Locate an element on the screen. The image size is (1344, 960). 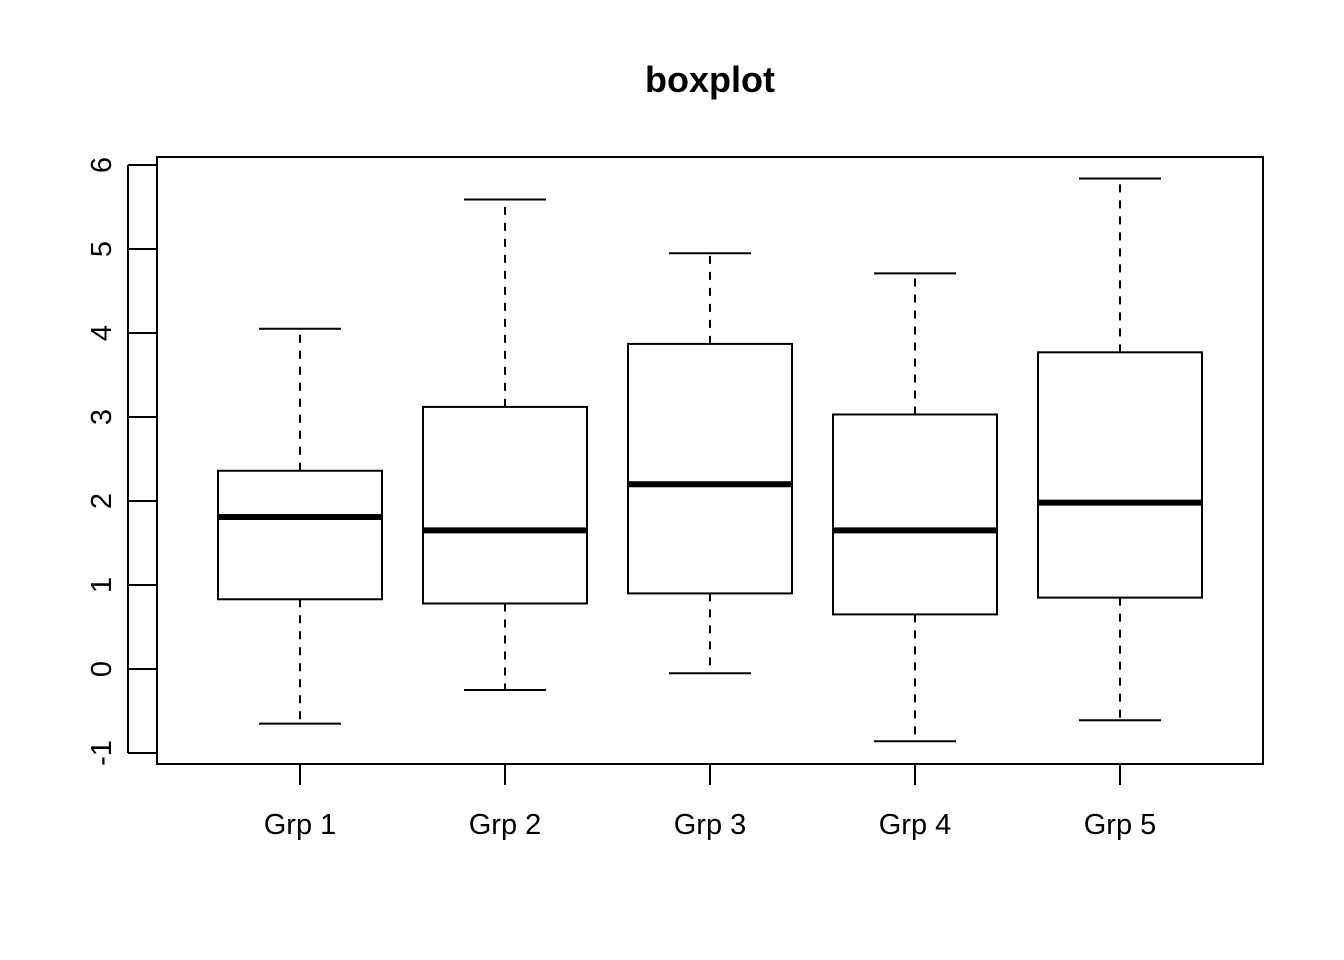
x-tick-label: Grp 4 is located at coordinates (915, 825).